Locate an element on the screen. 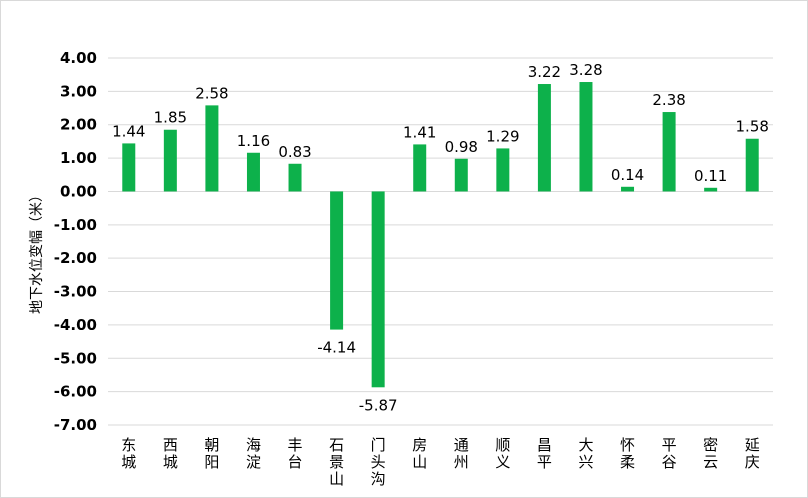 The image size is (808, 498). category-label: 门头沟 is located at coordinates (378, 462).